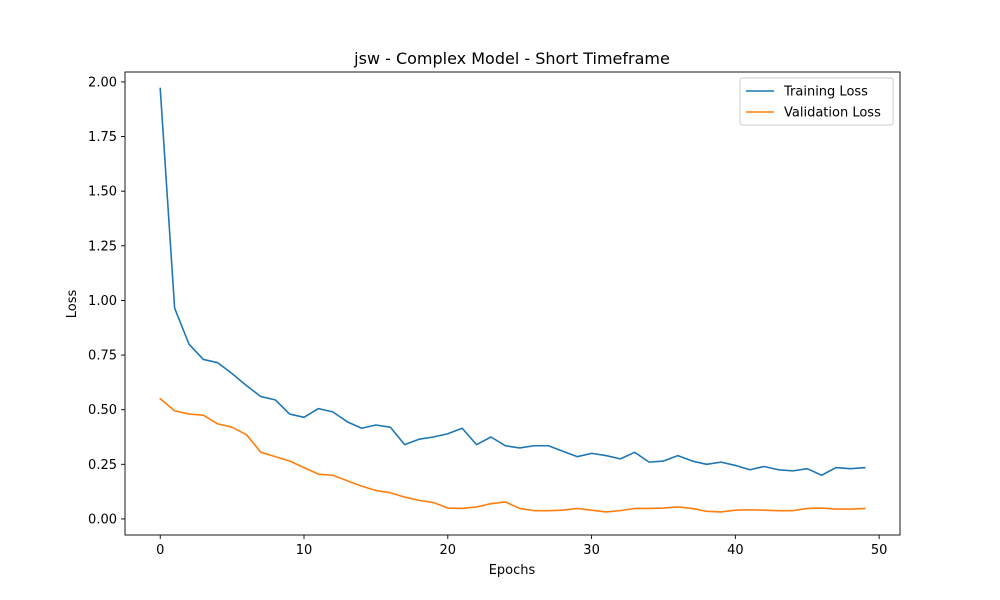 Image resolution: width=1000 pixels, height=600 pixels. I want to click on x-axis-label: Epochs, so click(512, 570).